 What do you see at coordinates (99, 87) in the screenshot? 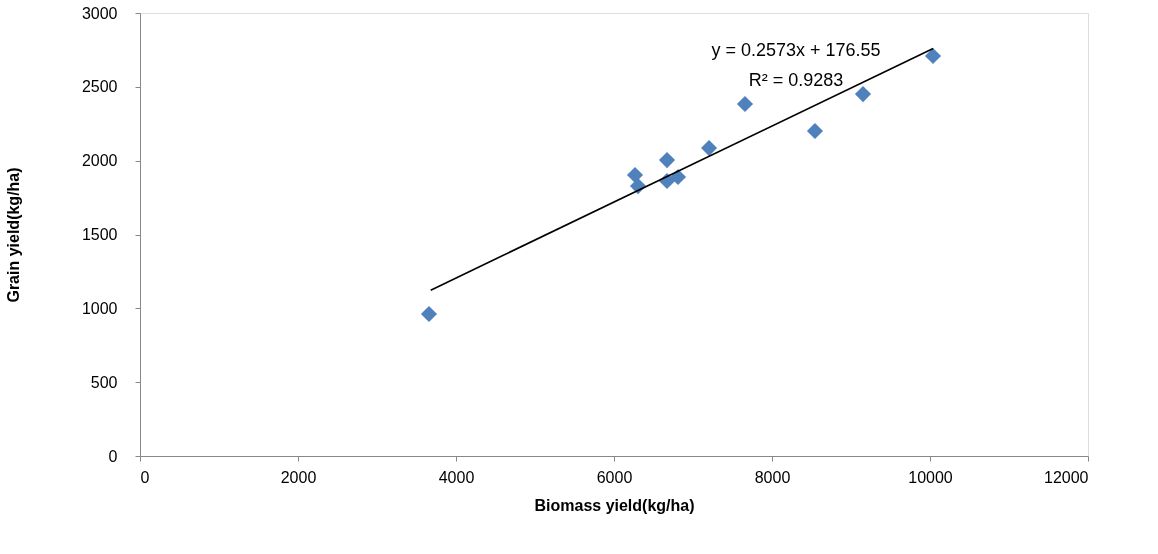
I see `y-tick-label: 2500` at bounding box center [99, 87].